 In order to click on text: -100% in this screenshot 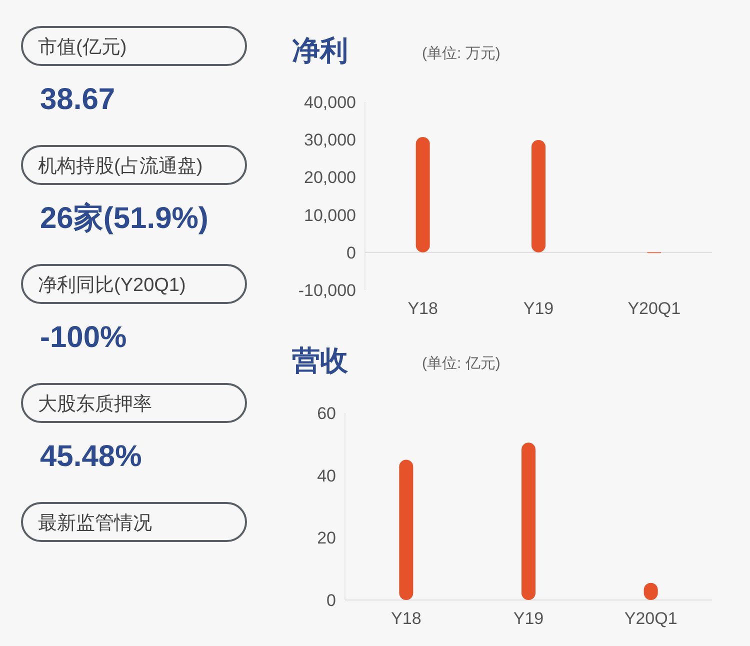, I will do `click(83, 337)`.